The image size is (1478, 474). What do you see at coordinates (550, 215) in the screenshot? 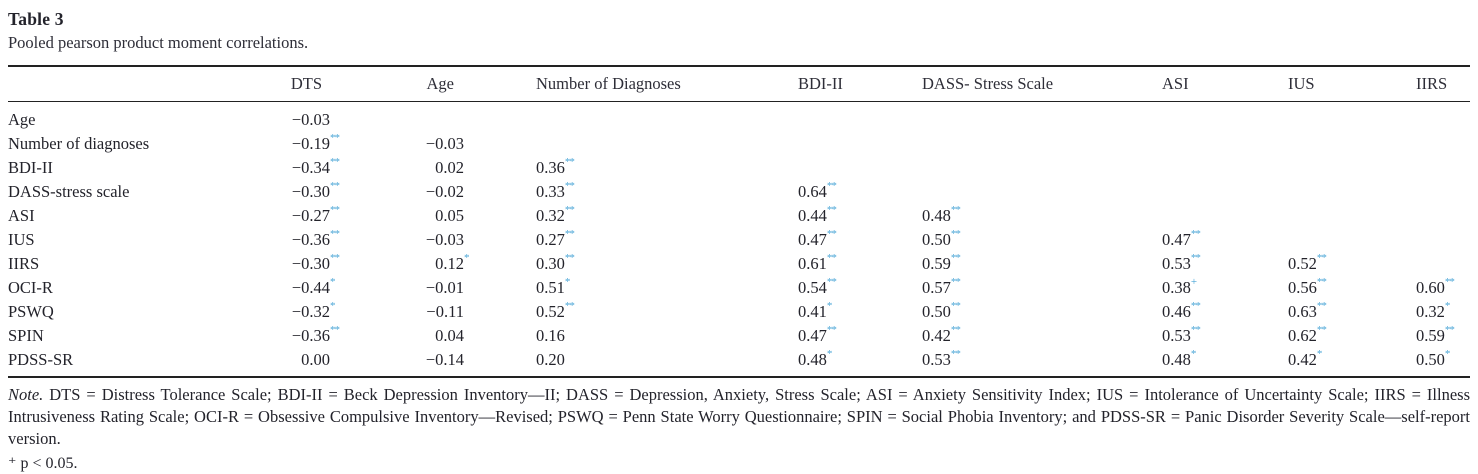
I see `correlation-value: 0.32` at bounding box center [550, 215].